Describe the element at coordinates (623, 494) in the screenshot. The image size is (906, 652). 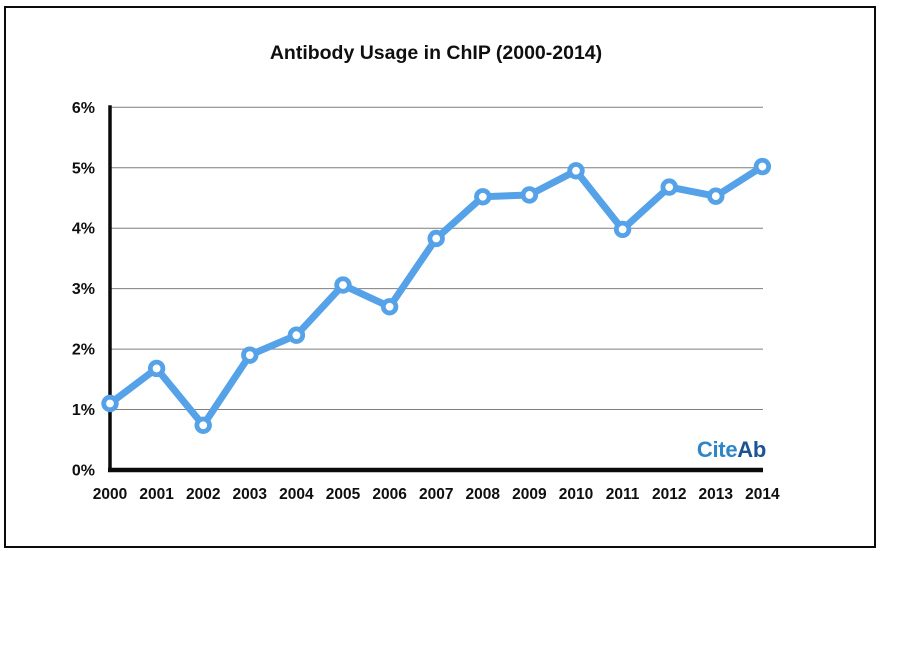
I see `x-tick-label-2011: 2011` at that location.